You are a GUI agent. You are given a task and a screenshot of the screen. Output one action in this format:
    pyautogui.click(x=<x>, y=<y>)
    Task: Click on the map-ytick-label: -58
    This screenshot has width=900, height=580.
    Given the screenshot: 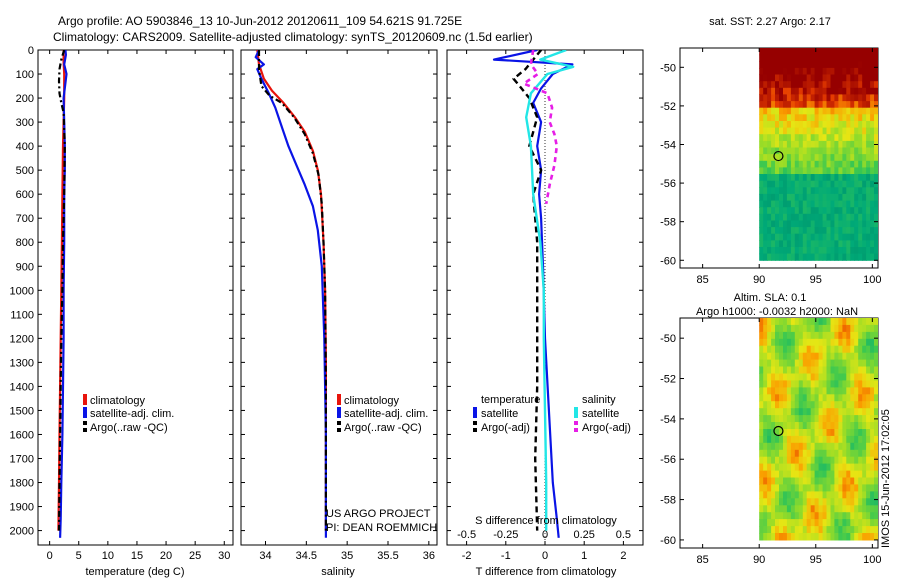 What is the action you would take?
    pyautogui.click(x=668, y=501)
    